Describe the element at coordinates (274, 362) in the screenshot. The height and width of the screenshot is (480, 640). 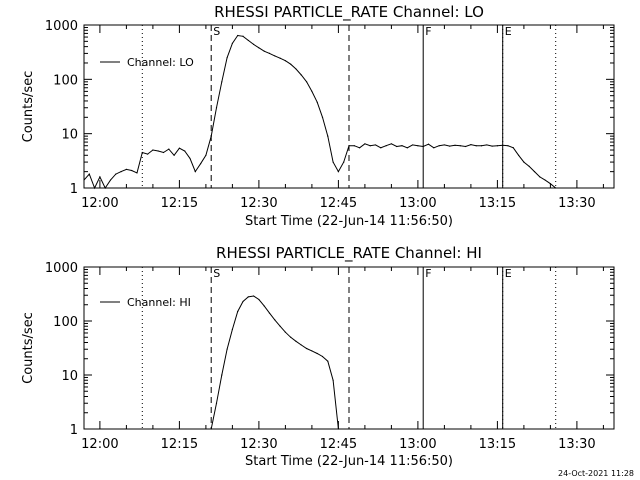
I see `series-line` at that location.